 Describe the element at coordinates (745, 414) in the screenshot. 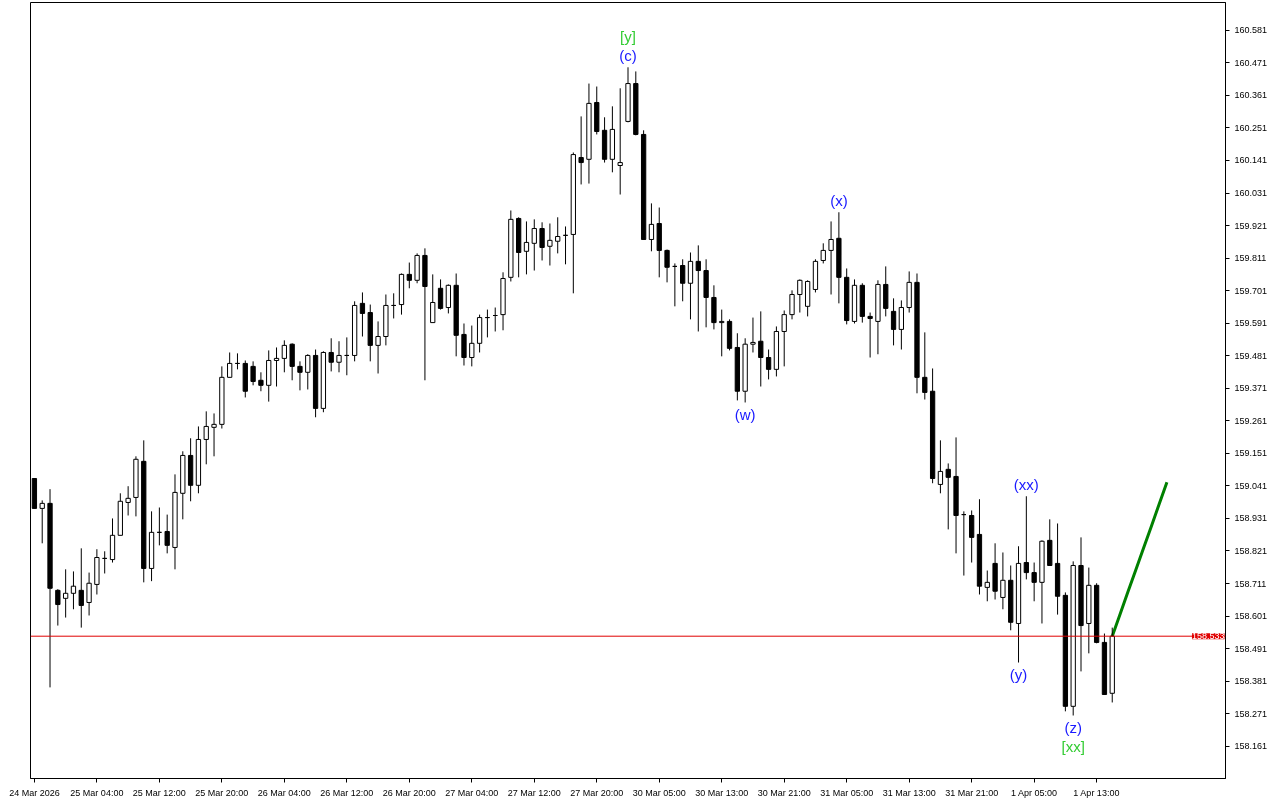

I see `annotation: (w)` at that location.